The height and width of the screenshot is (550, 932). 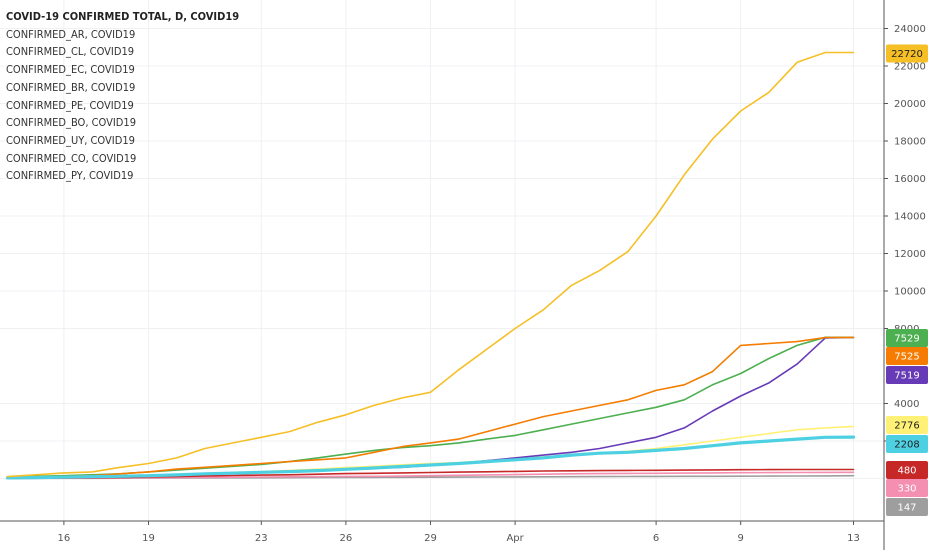 I want to click on series-line-confirmed-ar, so click(x=430, y=457).